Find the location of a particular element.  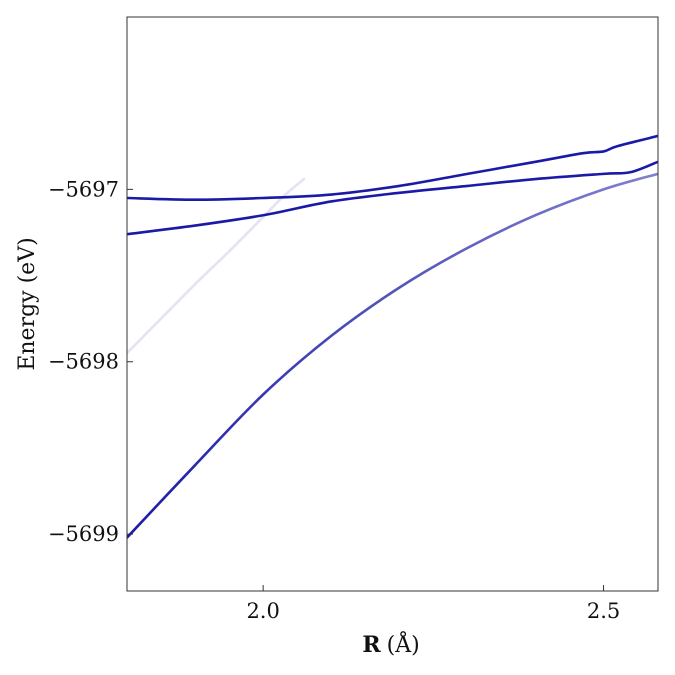

x-axis-label: R (Å) is located at coordinates (390, 644).